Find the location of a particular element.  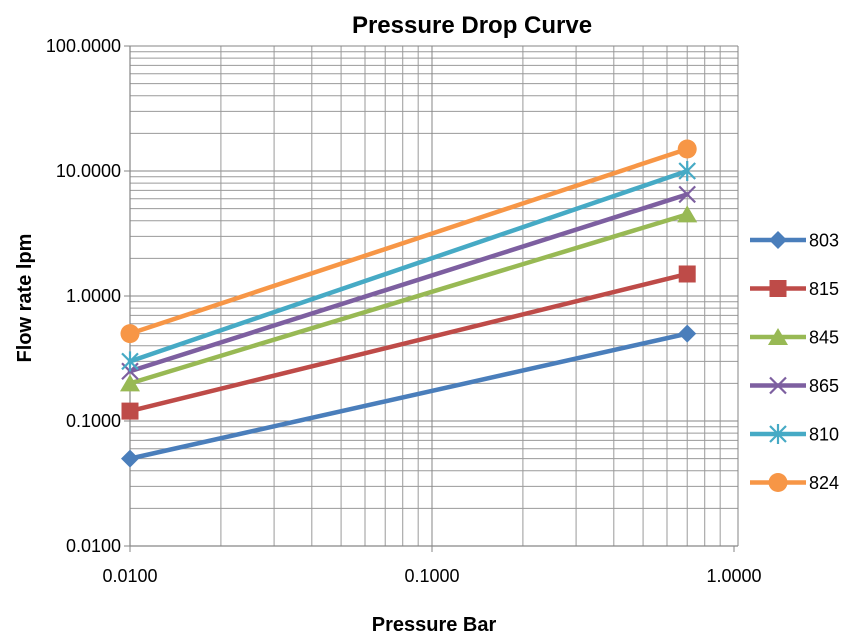

x-tick-label: 0.1000 is located at coordinates (431, 576).